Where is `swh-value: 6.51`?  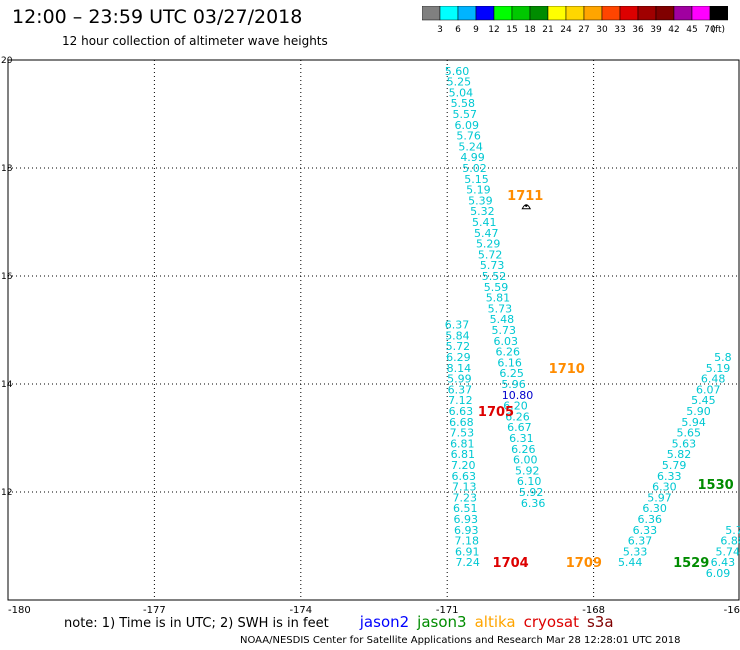 swh-value: 6.51 is located at coordinates (465, 508).